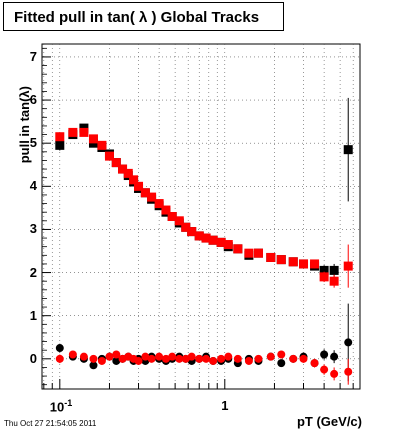  Describe the element at coordinates (68, 403) in the screenshot. I see `x-tick-exponent: -1` at that location.